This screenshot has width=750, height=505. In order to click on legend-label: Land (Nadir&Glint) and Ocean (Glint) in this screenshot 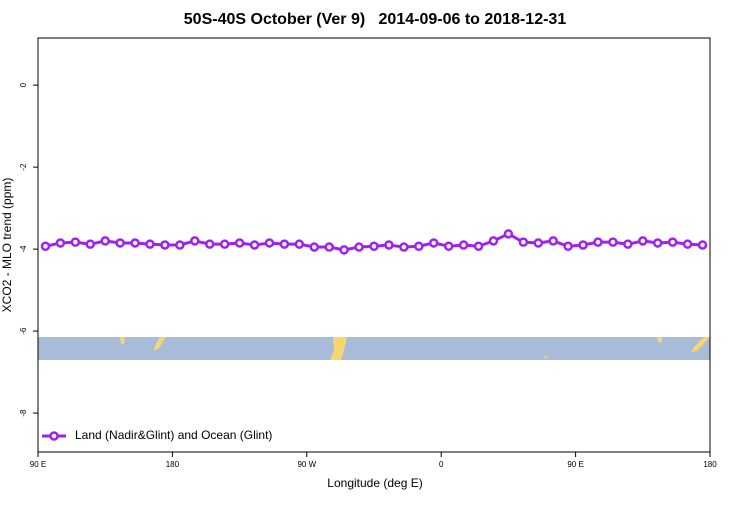, I will do `click(173, 435)`.